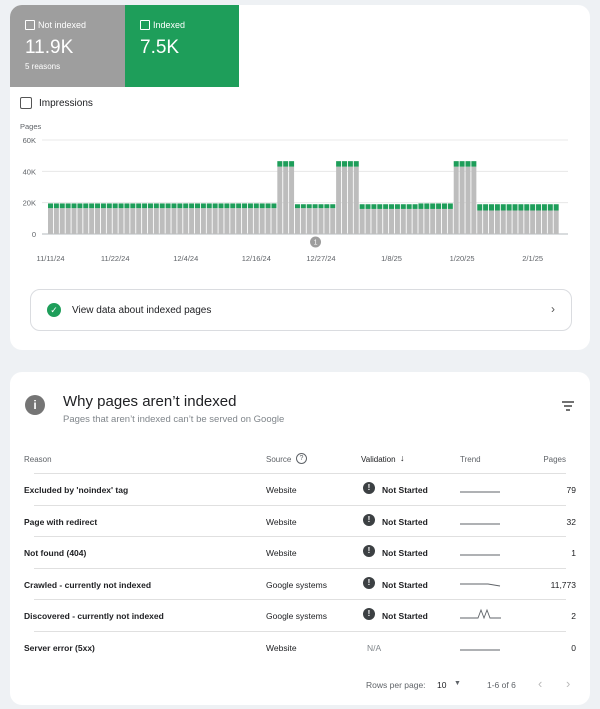  Describe the element at coordinates (29, 171) in the screenshot. I see `y-tick-label: 40K` at that location.